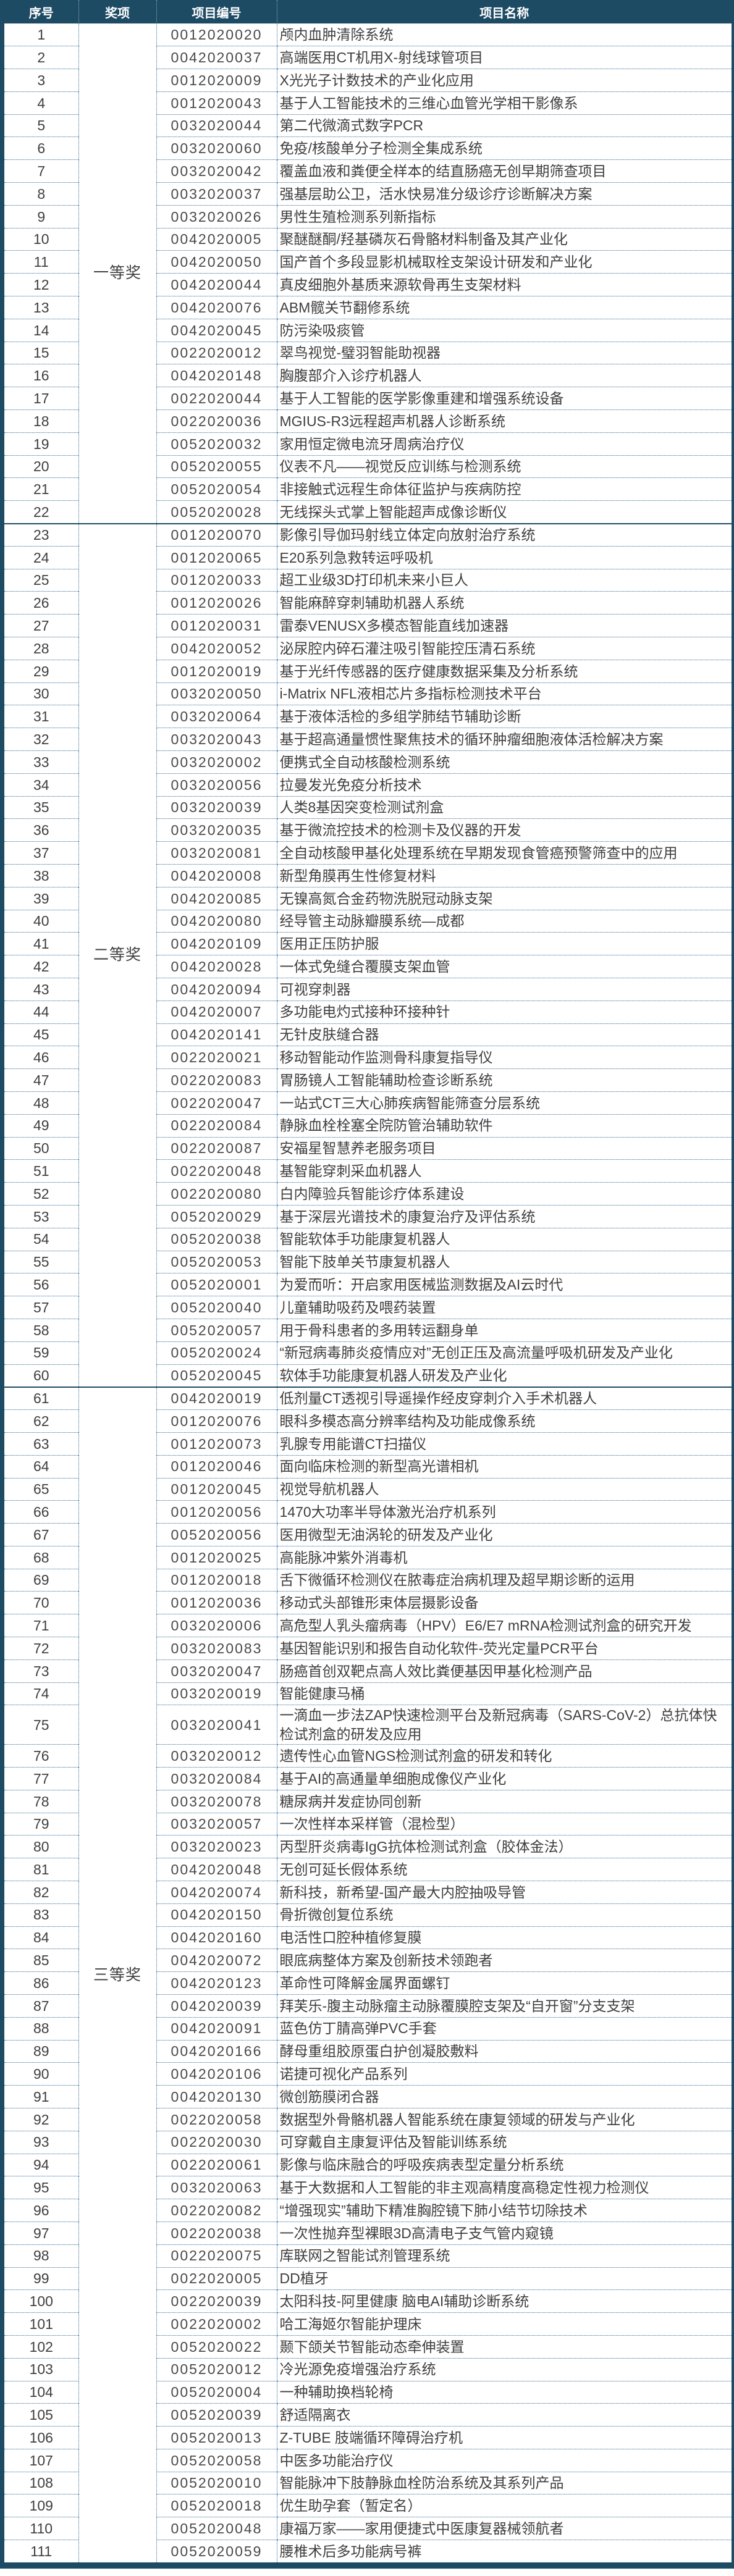 The image size is (734, 2576). Describe the element at coordinates (368, 1239) in the screenshot. I see `table-row: 54 0052020038 智能软体手功能康复机器人` at that location.